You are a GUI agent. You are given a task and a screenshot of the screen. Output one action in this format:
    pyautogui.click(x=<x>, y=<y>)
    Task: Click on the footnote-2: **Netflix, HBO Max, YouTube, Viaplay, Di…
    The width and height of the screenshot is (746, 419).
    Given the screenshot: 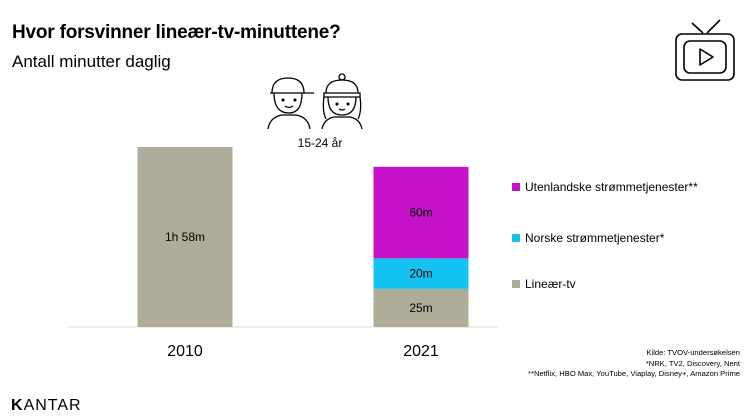 What is the action you would take?
    pyautogui.click(x=634, y=373)
    